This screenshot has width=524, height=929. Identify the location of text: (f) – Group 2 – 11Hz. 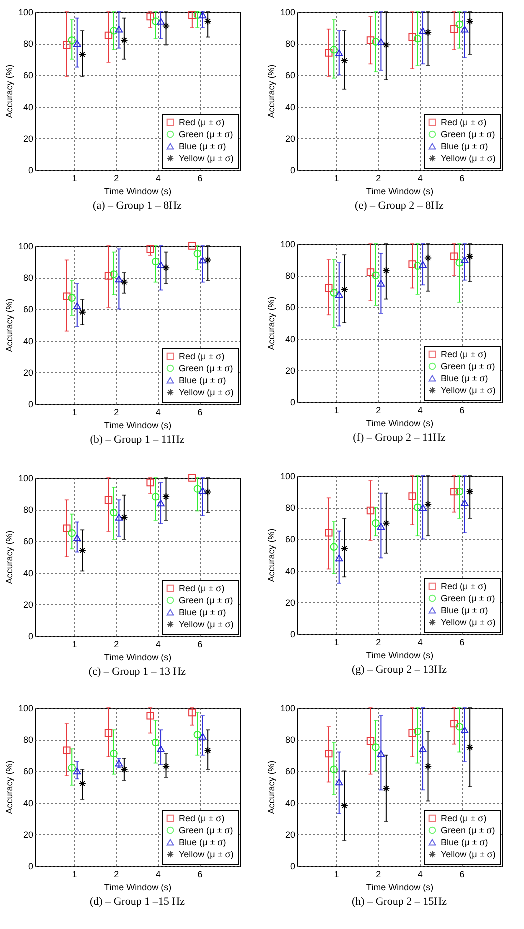
(399, 438).